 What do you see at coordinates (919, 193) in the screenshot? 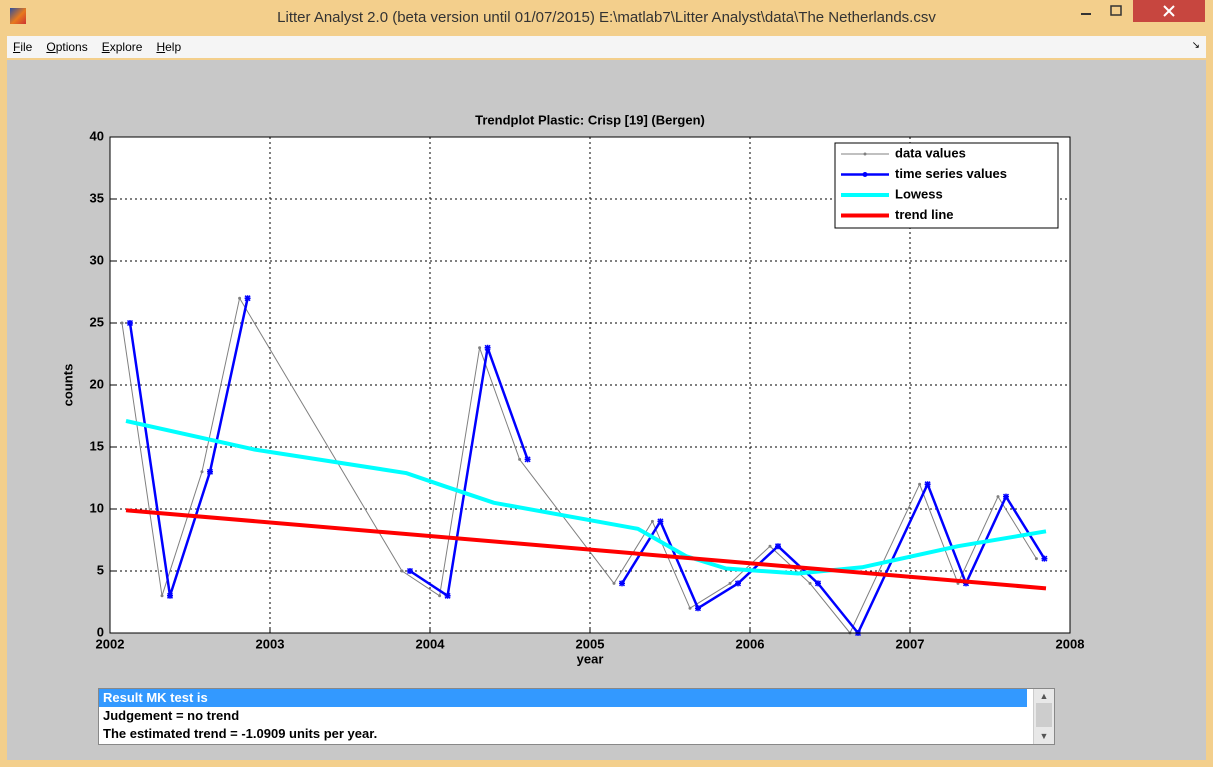
I see `legend-label: Lowess` at bounding box center [919, 193].